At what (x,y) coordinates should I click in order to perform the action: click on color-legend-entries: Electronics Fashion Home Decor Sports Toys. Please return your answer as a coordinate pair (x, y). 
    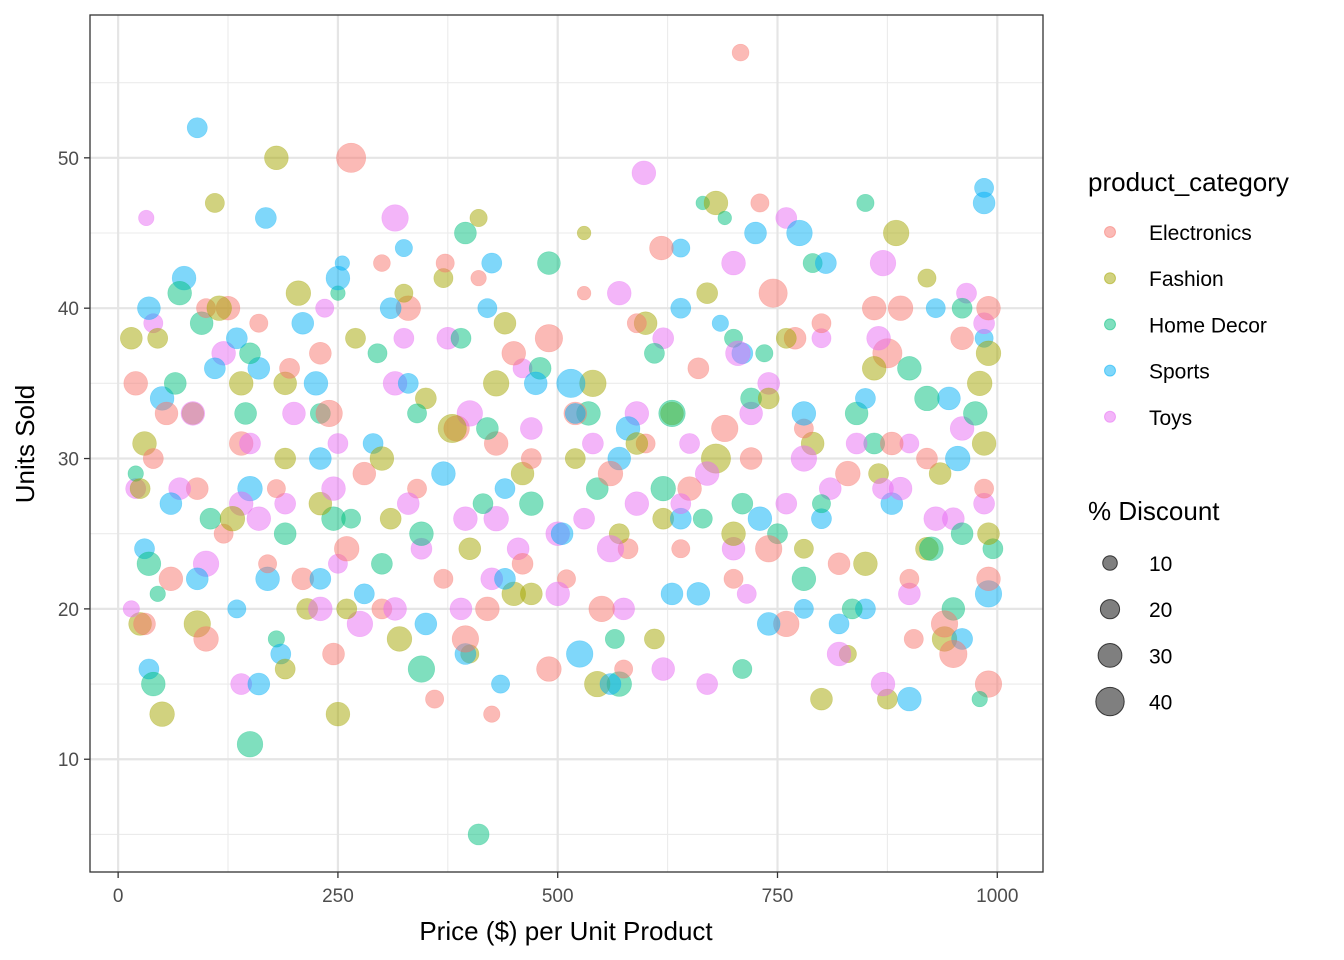
    Looking at the image, I should click on (1185, 326).